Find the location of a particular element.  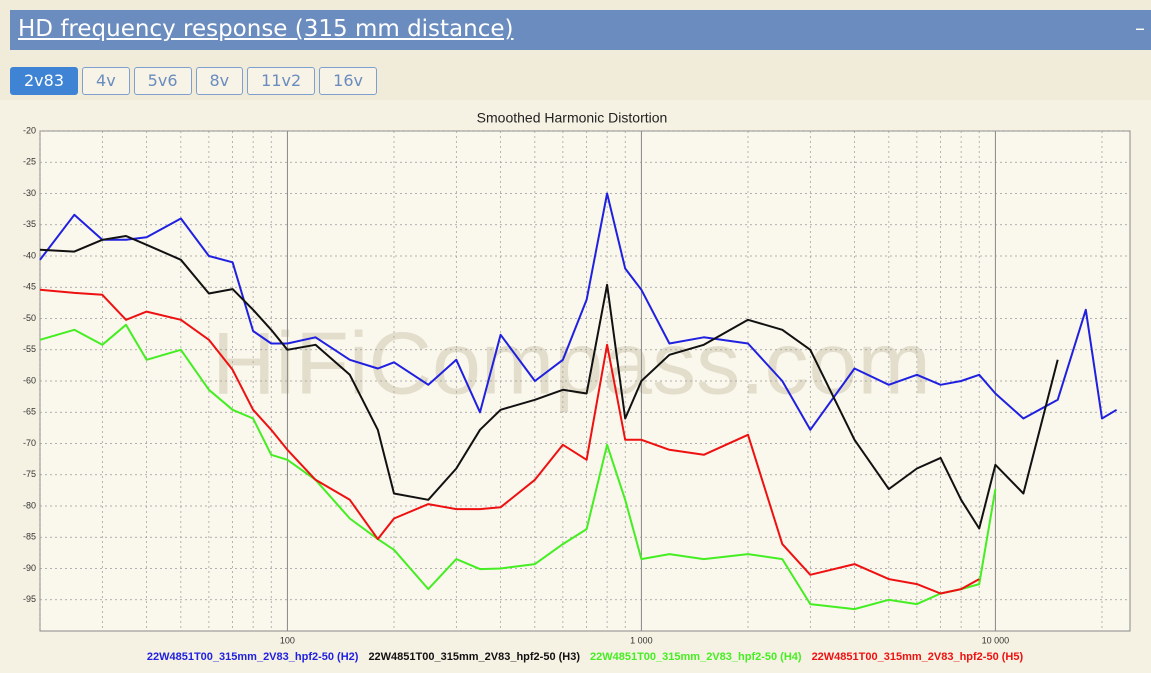

y-tick-label: -65 is located at coordinates (29, 412).